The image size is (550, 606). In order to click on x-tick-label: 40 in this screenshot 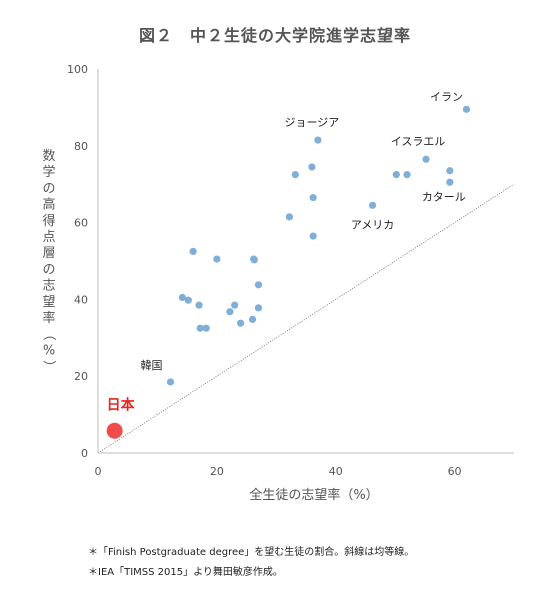, I will do `click(336, 471)`.